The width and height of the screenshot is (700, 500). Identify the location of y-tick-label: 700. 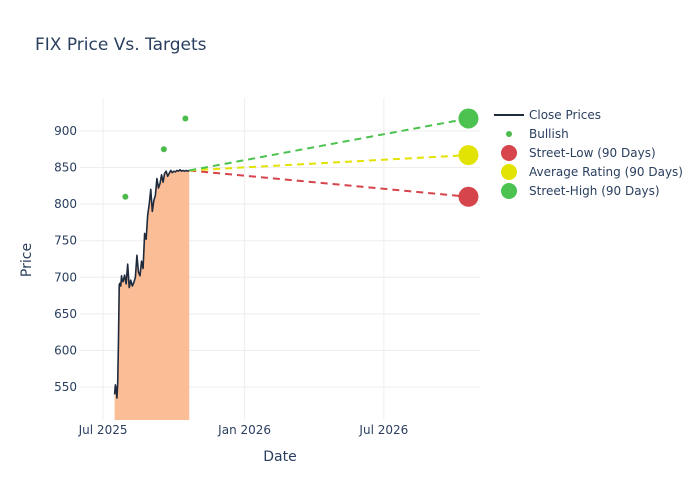
(65, 277).